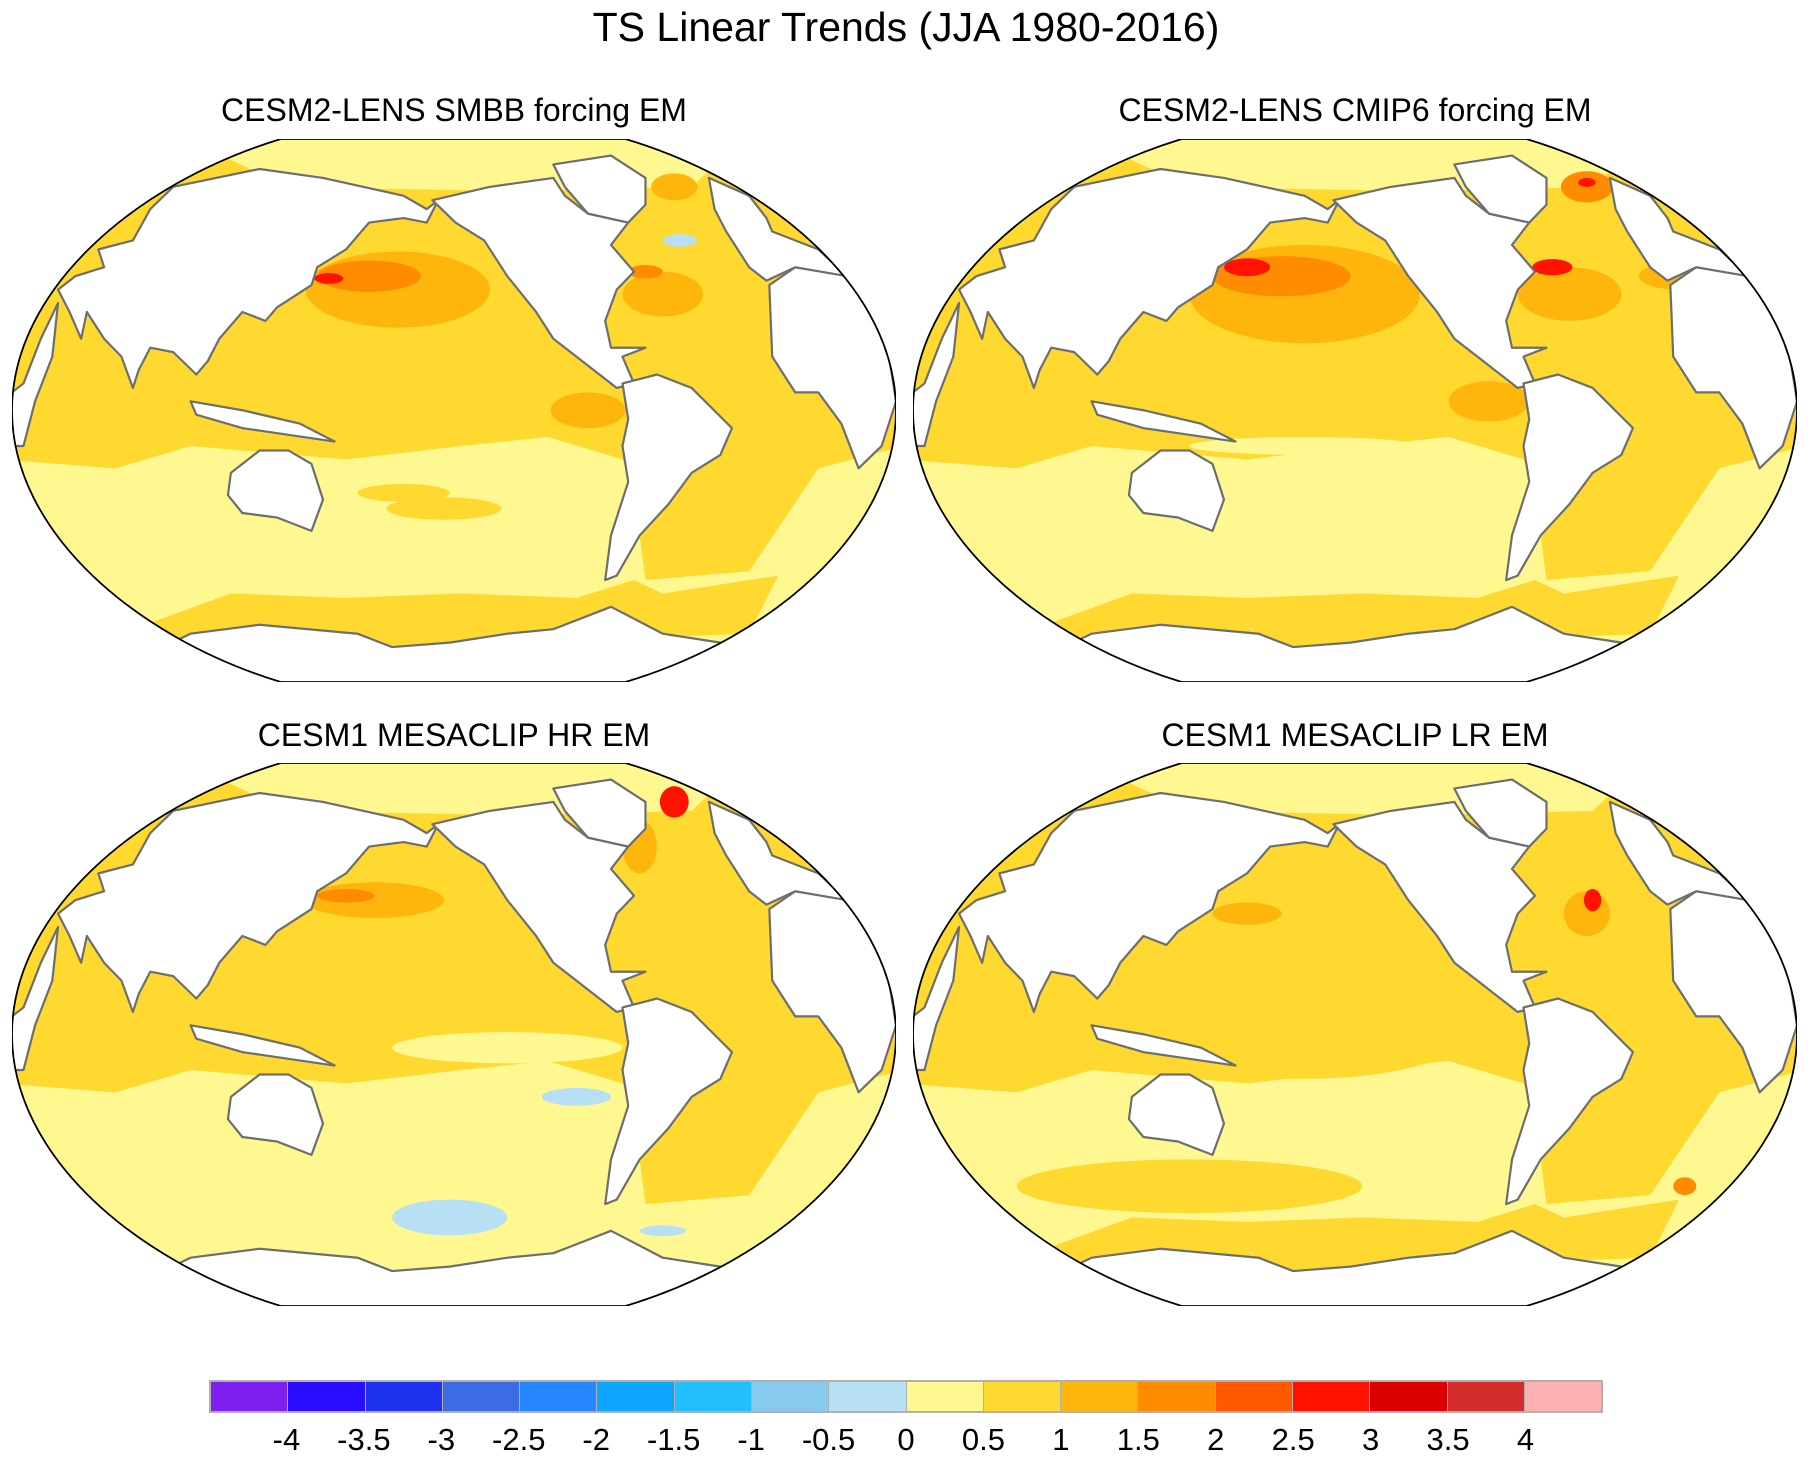 The width and height of the screenshot is (1812, 1462). What do you see at coordinates (286, 1439) in the screenshot?
I see `colorbar-tick-label: -4` at bounding box center [286, 1439].